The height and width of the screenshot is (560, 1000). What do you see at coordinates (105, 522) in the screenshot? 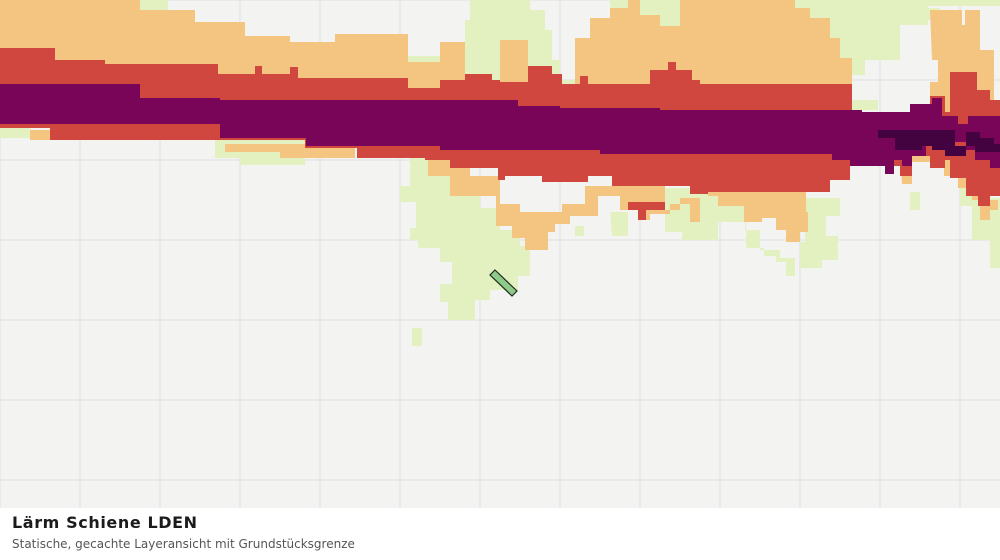
I see `layer-title: Lärm Schiene LDEN` at bounding box center [105, 522].